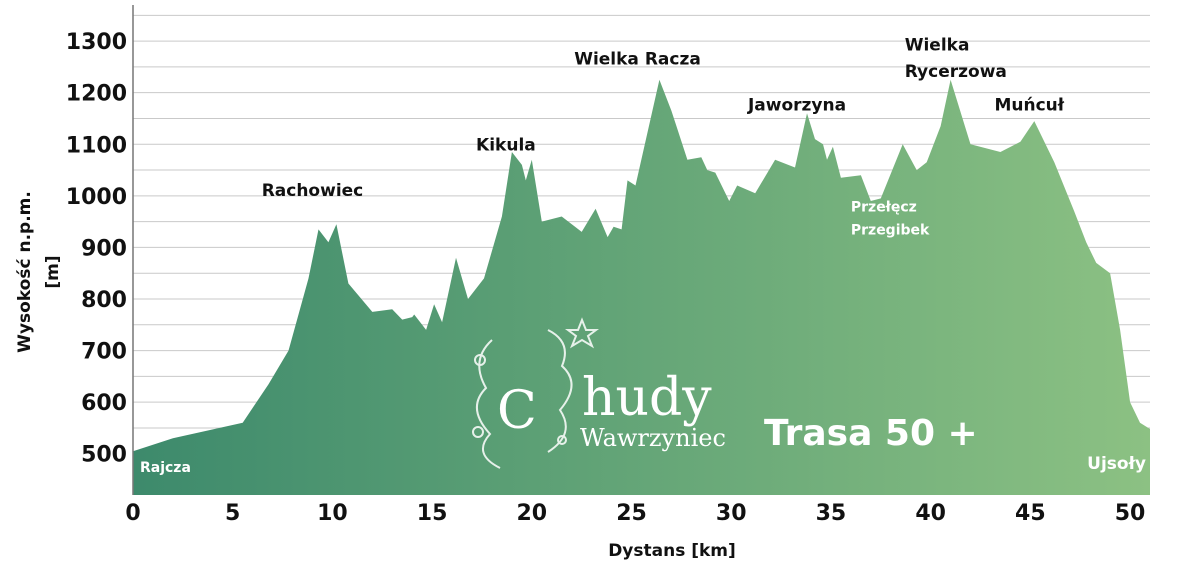 Image resolution: width=1200 pixels, height=572 pixels. Describe the element at coordinates (653, 438) in the screenshot. I see `logo-subtitle: Wawrzyniec` at that location.